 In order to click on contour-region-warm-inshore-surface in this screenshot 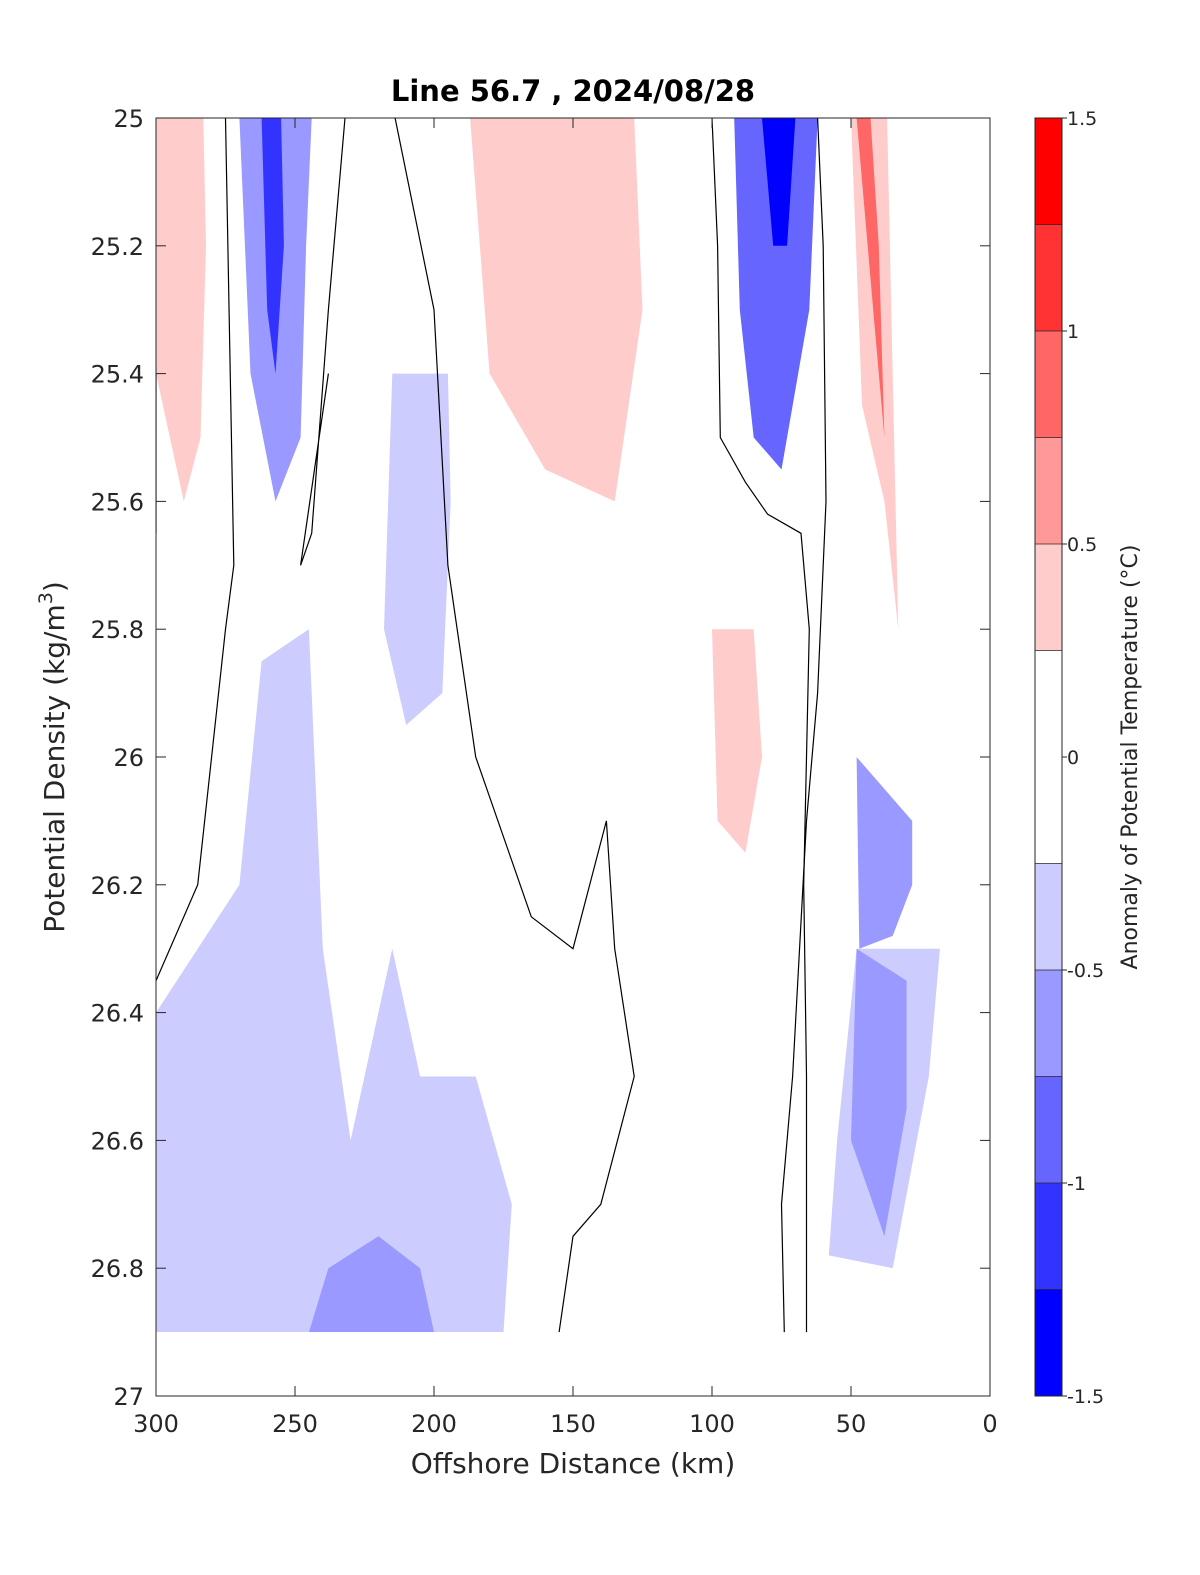, I will do `click(875, 374)`.